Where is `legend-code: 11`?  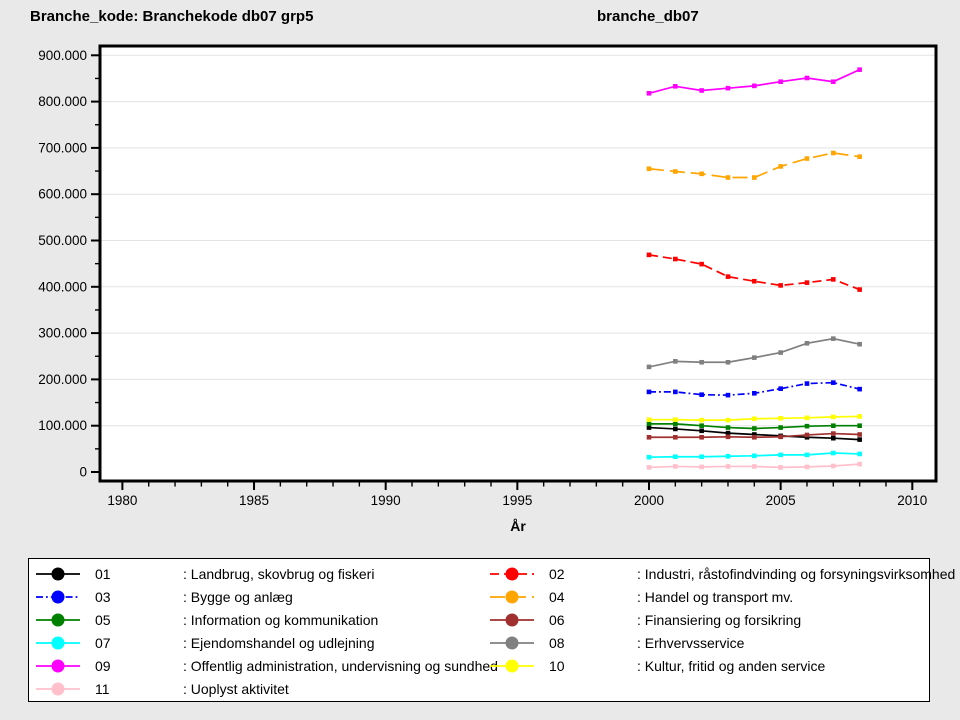
legend-code: 11 is located at coordinates (102, 688).